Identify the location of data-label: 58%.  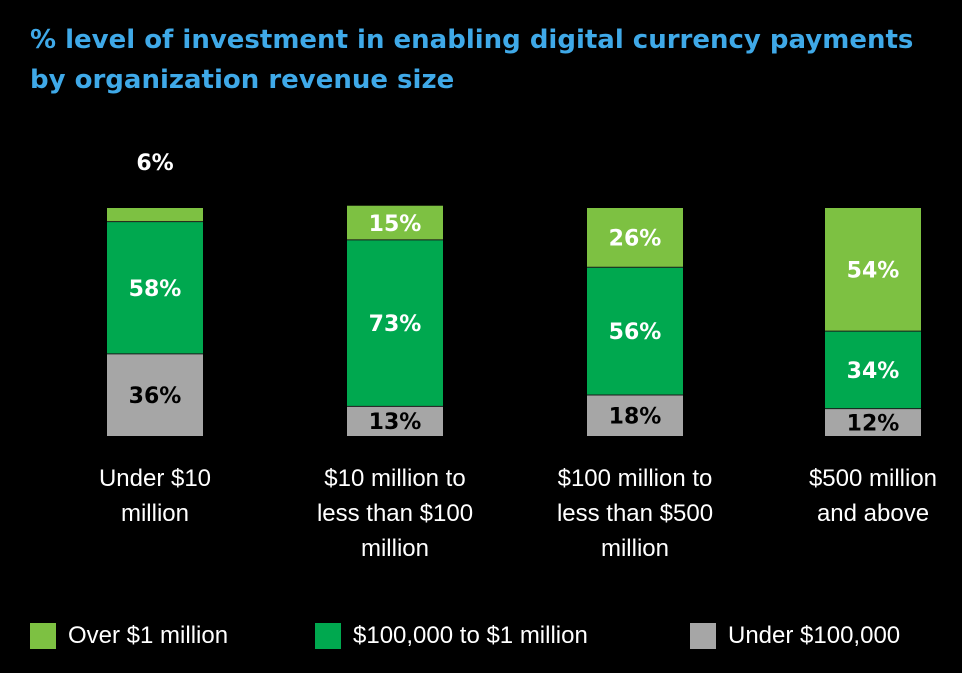
(155, 289).